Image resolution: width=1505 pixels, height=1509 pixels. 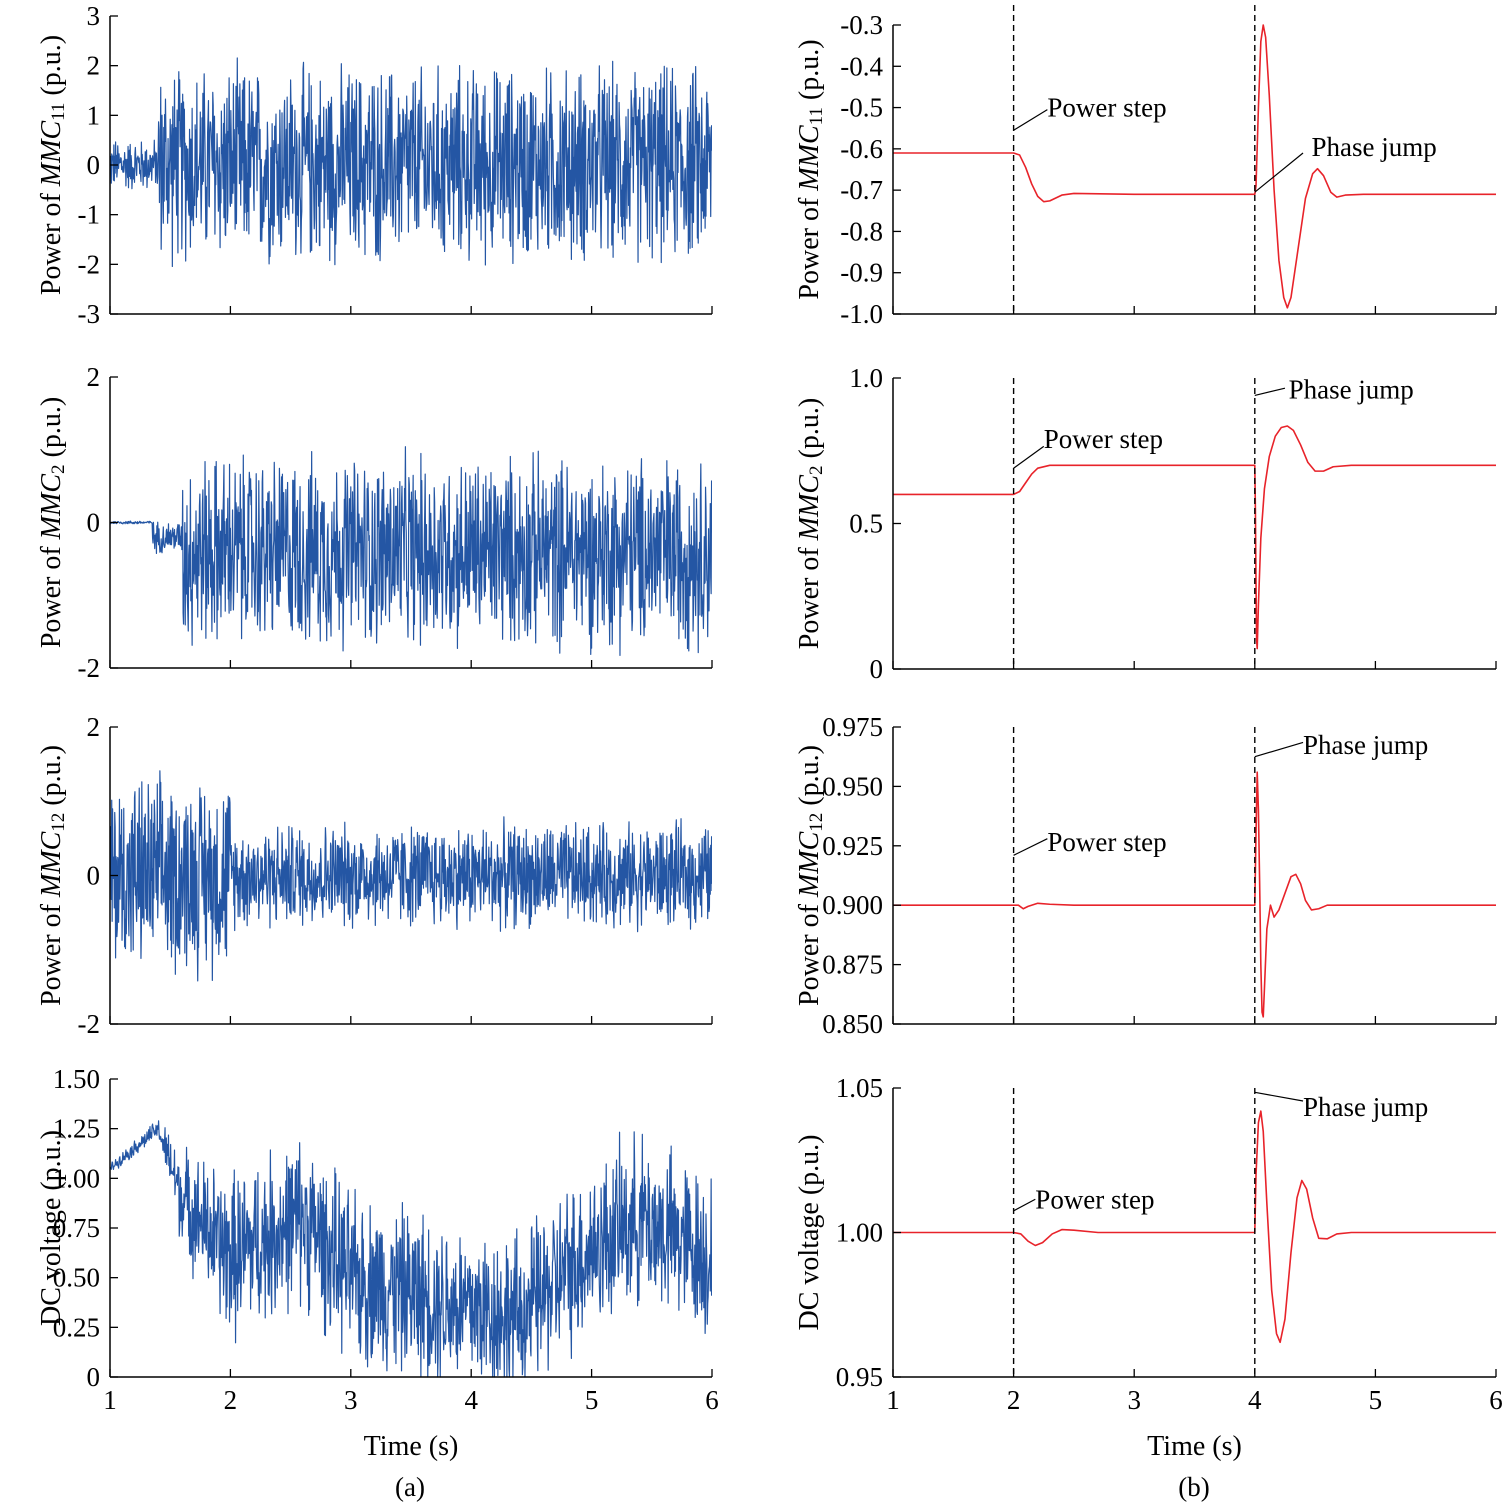 I want to click on panel-label-a: (a), so click(x=410, y=1487).